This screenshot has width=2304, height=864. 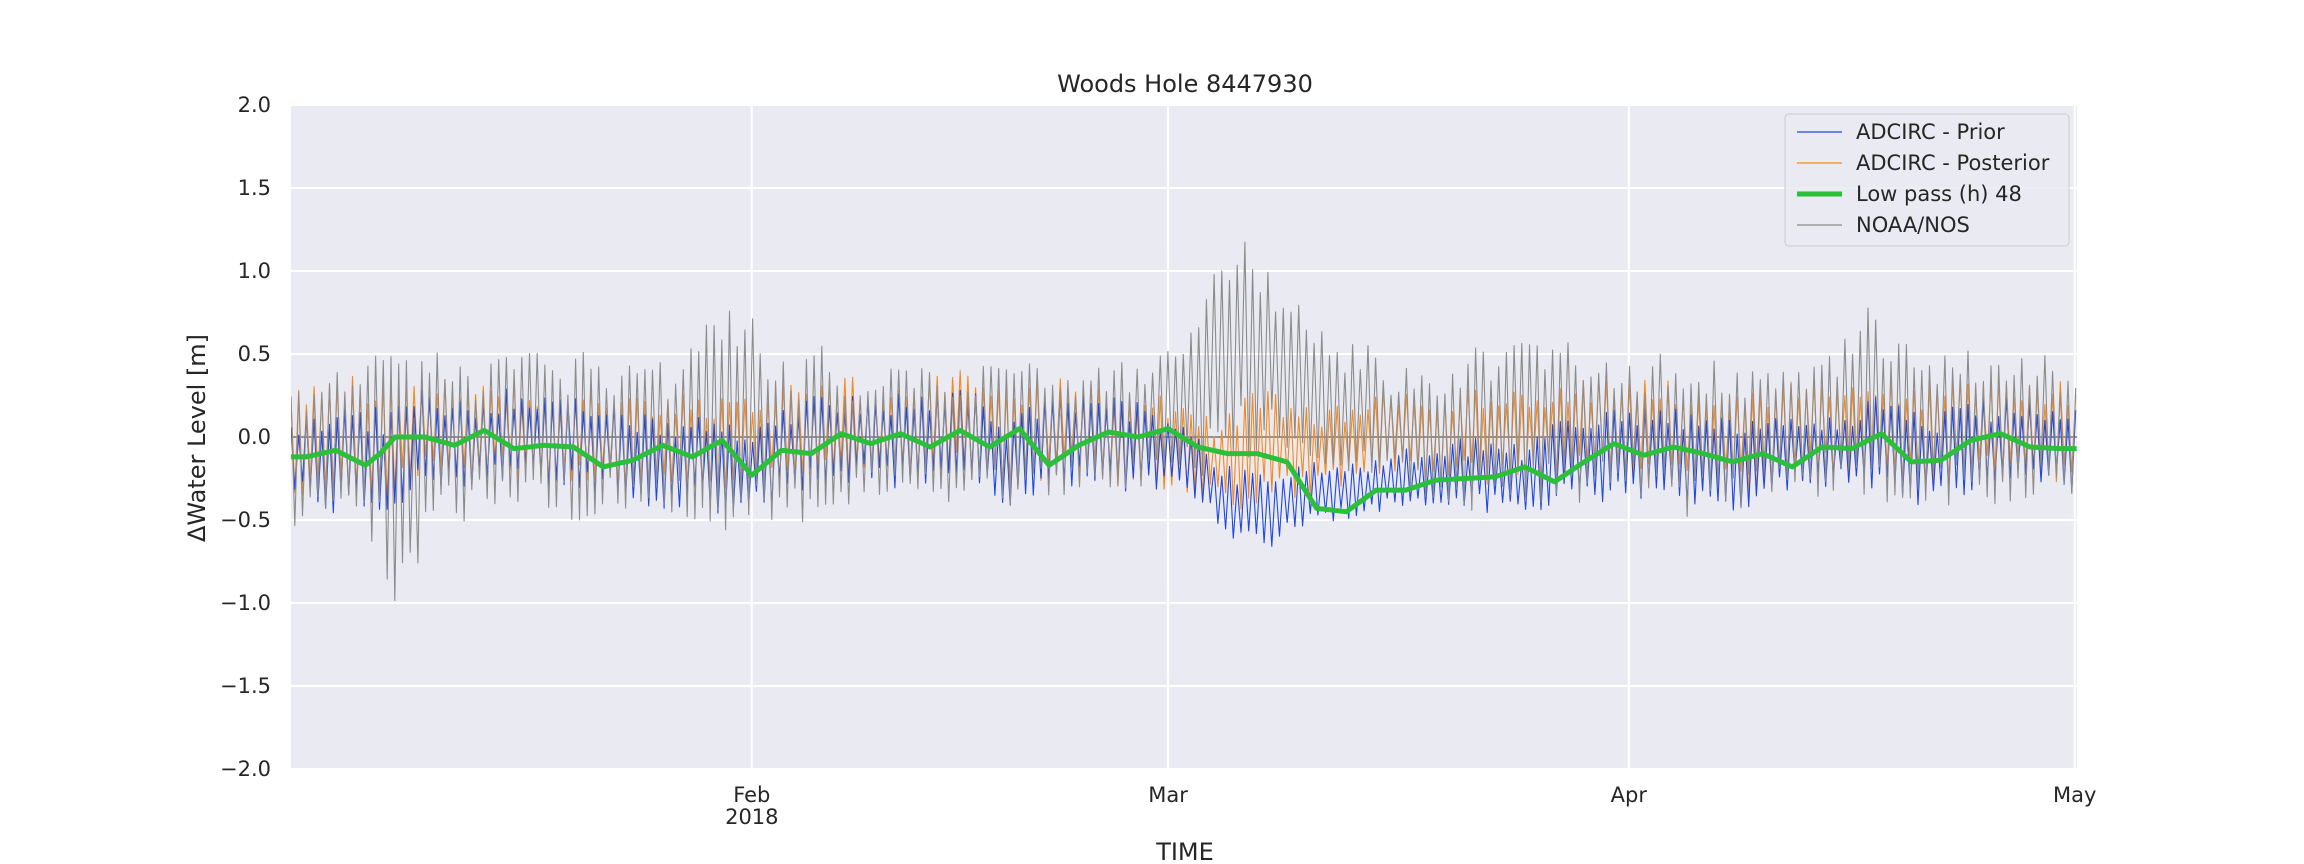 What do you see at coordinates (1629, 795) in the screenshot?
I see `x-tick-label: Apr` at bounding box center [1629, 795].